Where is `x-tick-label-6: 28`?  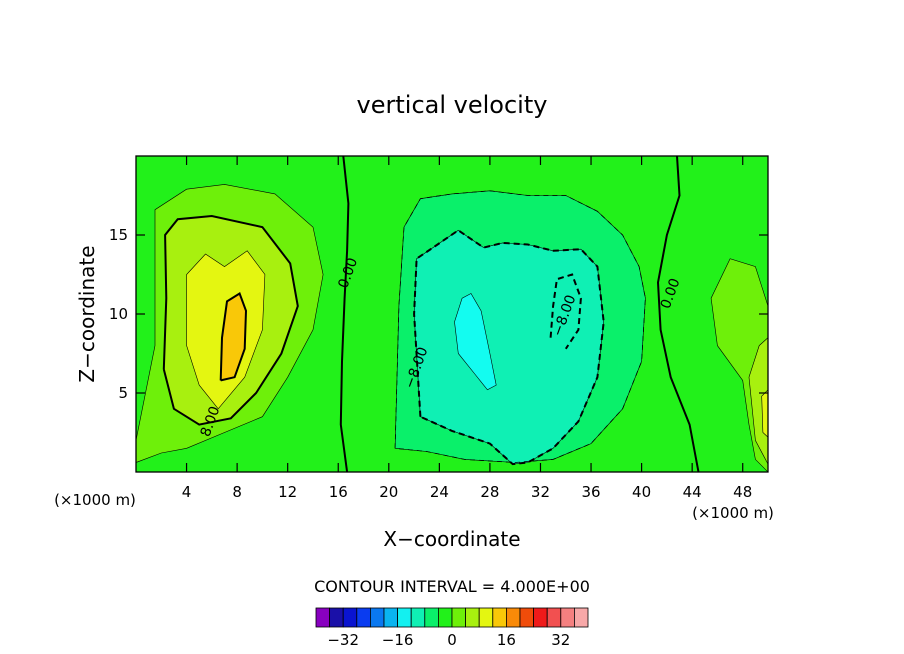
x-tick-label-6: 28 is located at coordinates (489, 492).